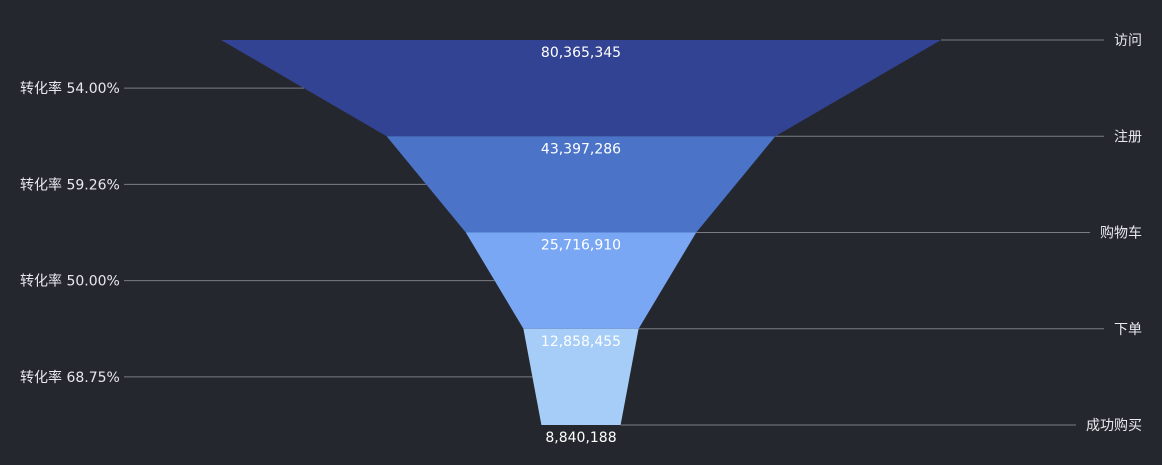  I want to click on conversion-rate-label-1: 转化率 59.26%, so click(70, 184).